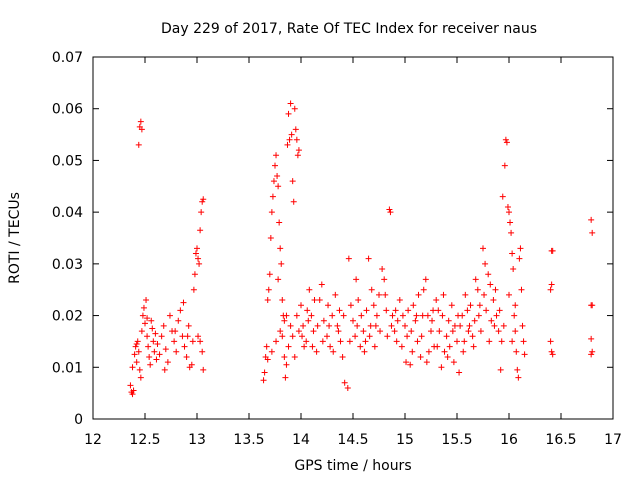  Describe the element at coordinates (352, 440) in the screenshot. I see `x-tick-label: 14.5` at that location.